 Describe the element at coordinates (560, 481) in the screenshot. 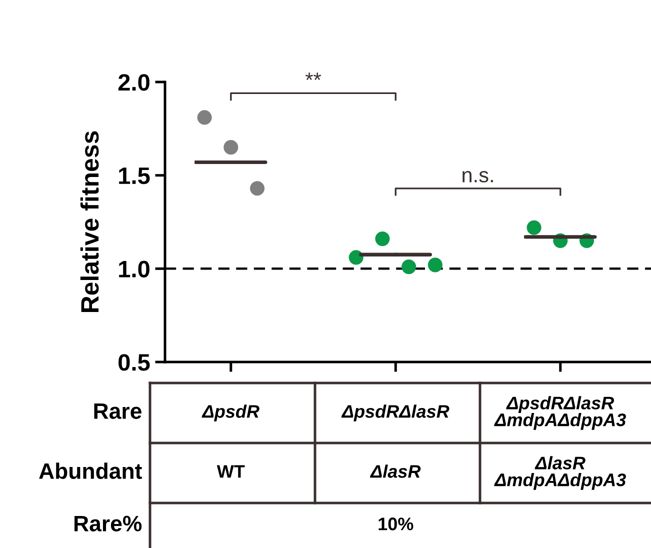

I see `text: ΔmdpAΔdppA3` at that location.